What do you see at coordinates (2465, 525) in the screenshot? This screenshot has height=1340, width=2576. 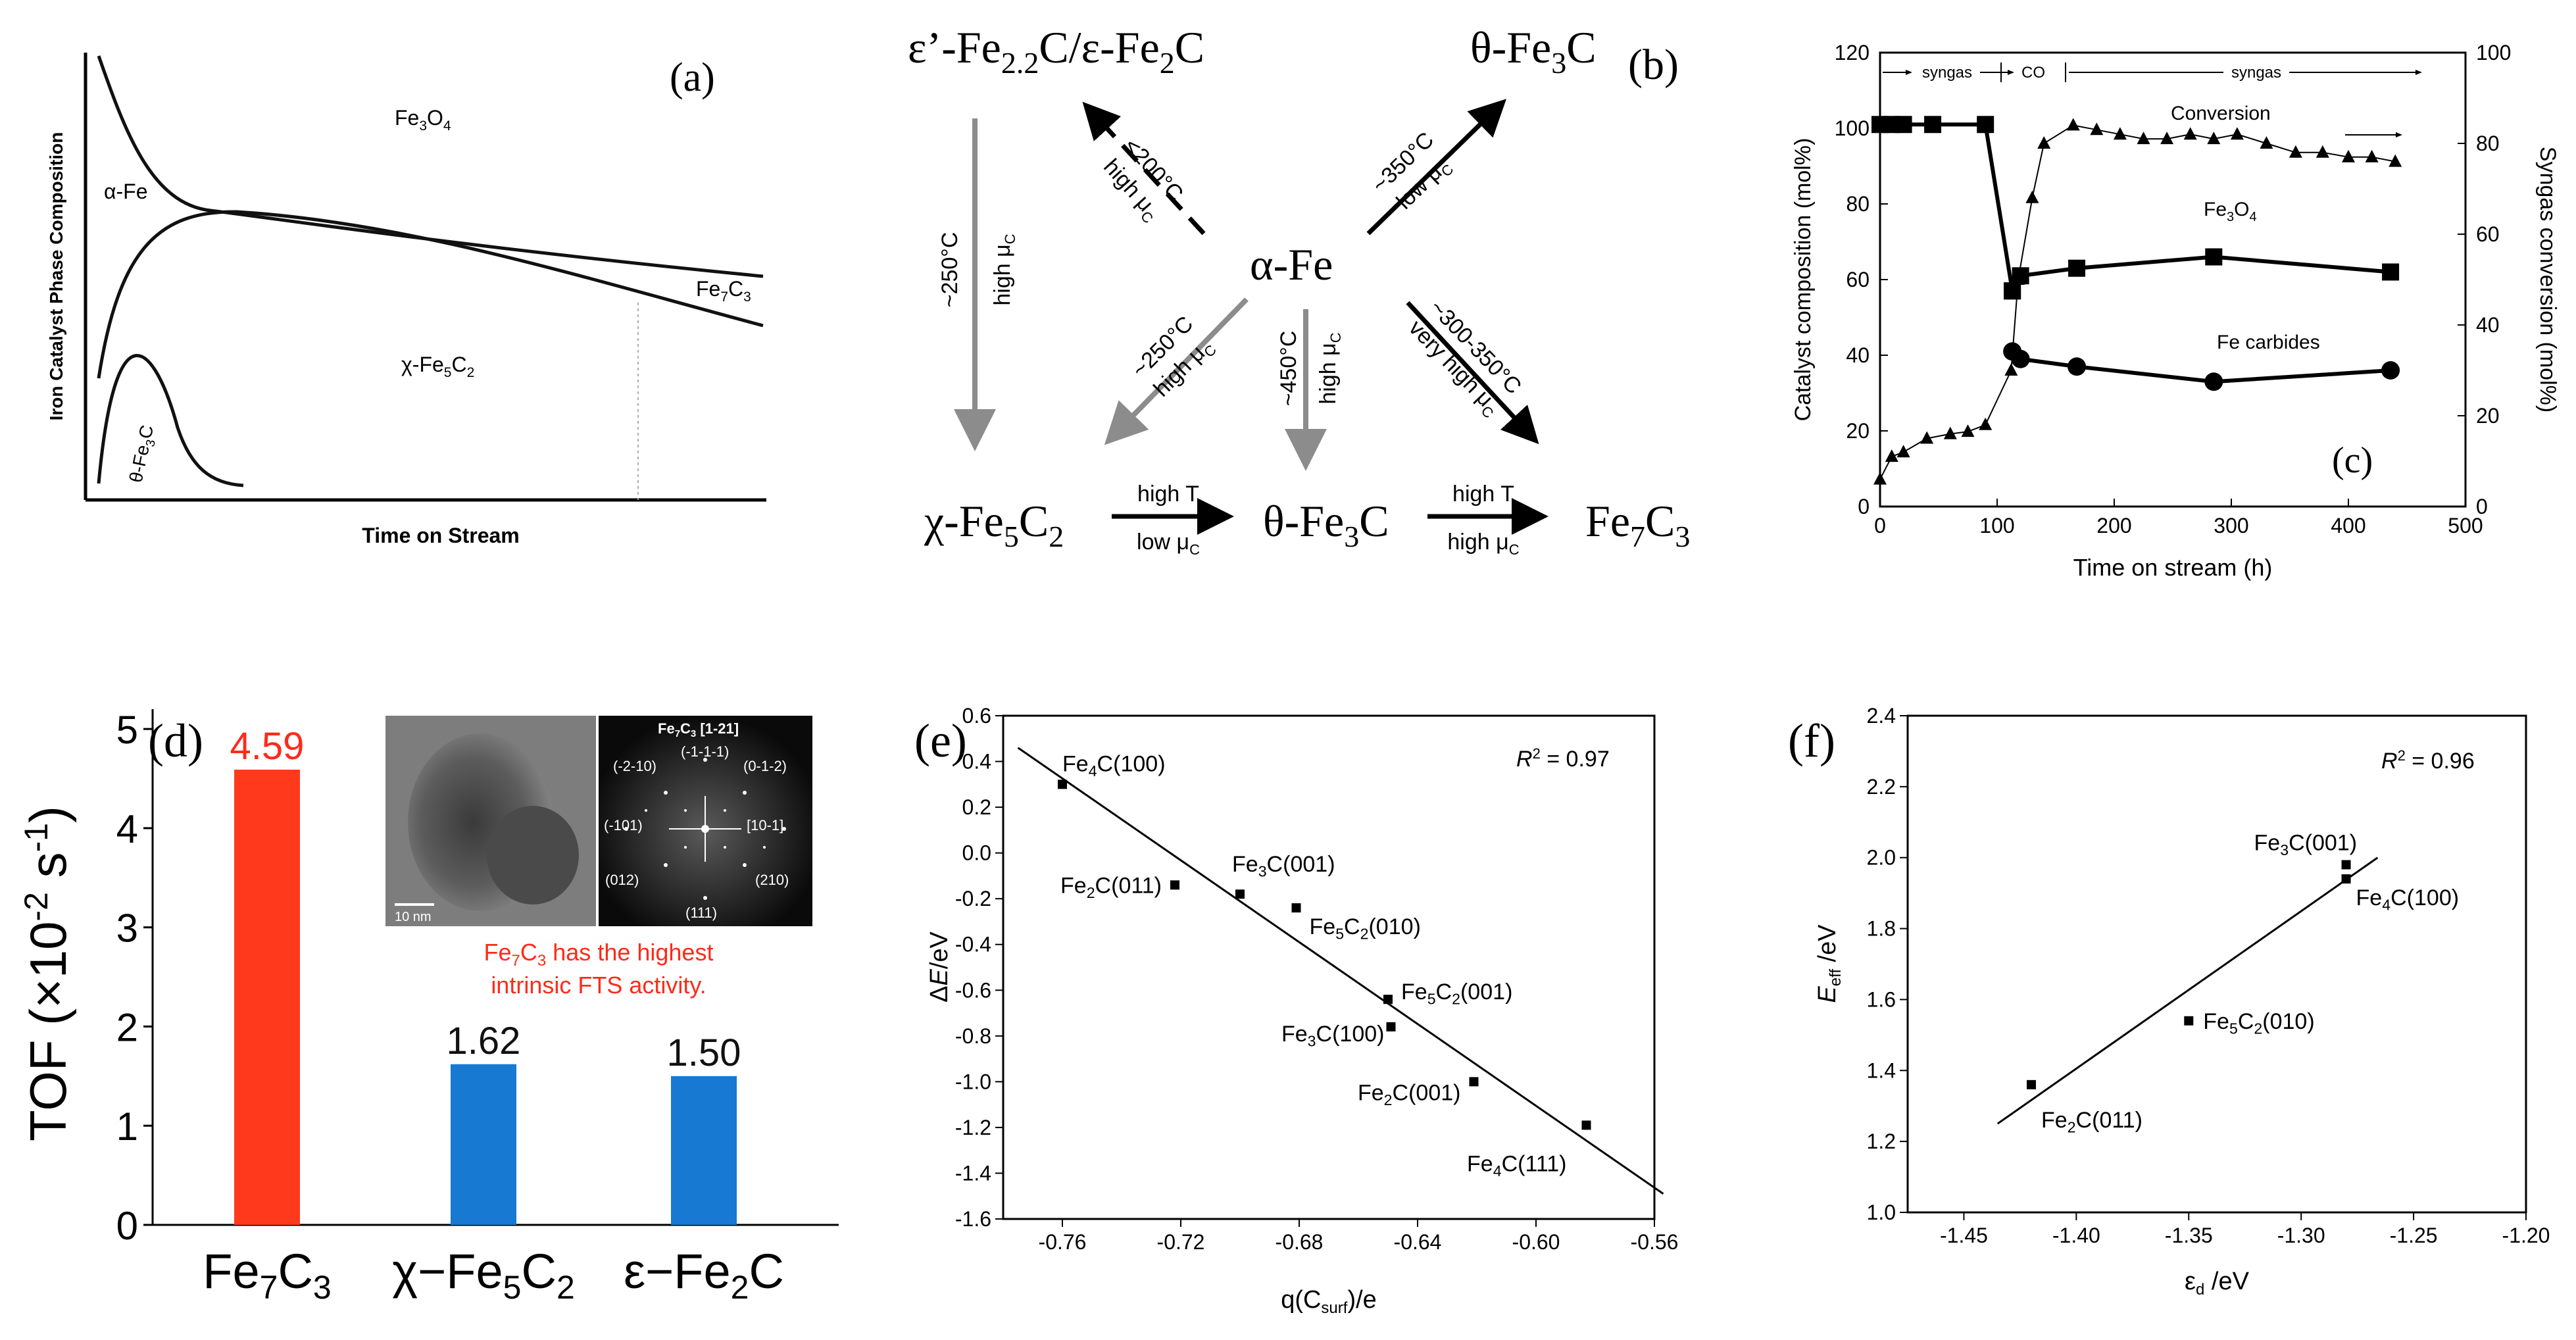 I see `x-tick-label: 500` at bounding box center [2465, 525].